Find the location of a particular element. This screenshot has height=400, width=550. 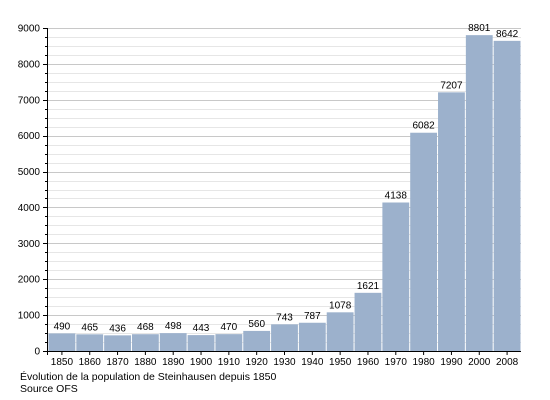

data-label-1920: 560 is located at coordinates (256, 324).